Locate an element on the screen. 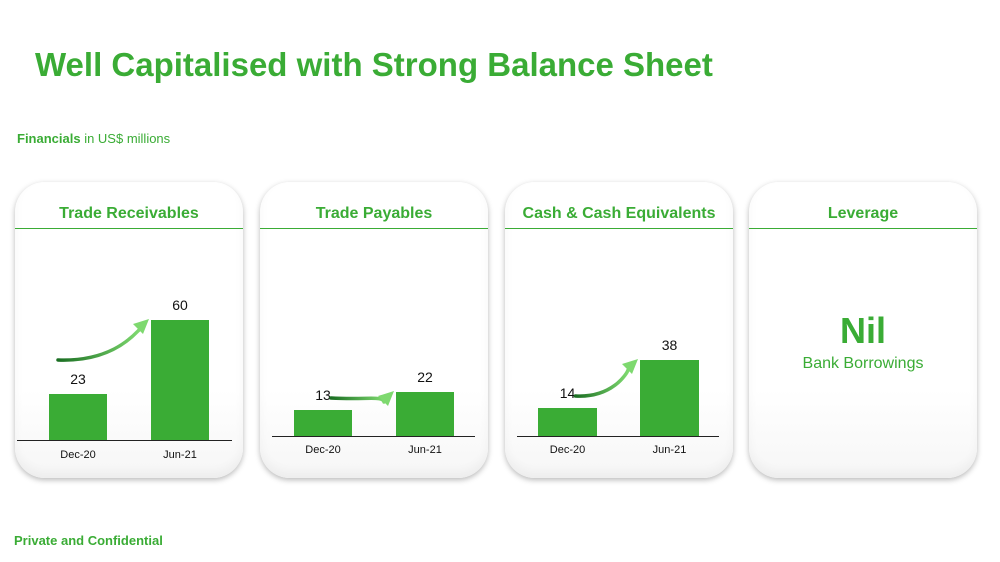 The width and height of the screenshot is (1000, 562). confidentiality-footer: Private and Confidential is located at coordinates (88, 540).